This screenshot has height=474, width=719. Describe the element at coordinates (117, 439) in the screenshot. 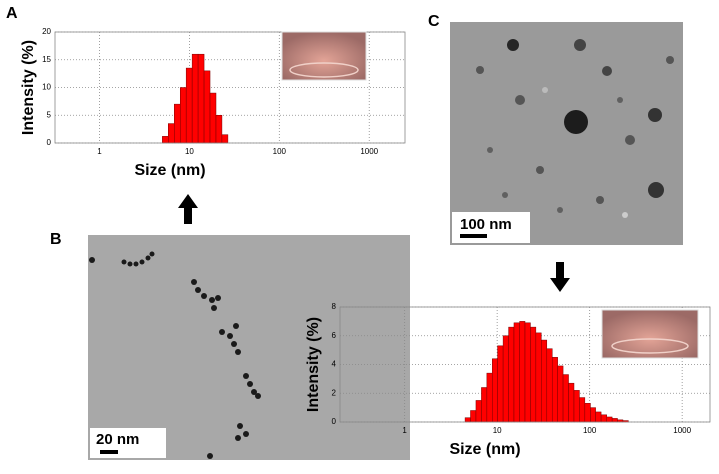

I see `scale-bar-label: 20 nm` at that location.